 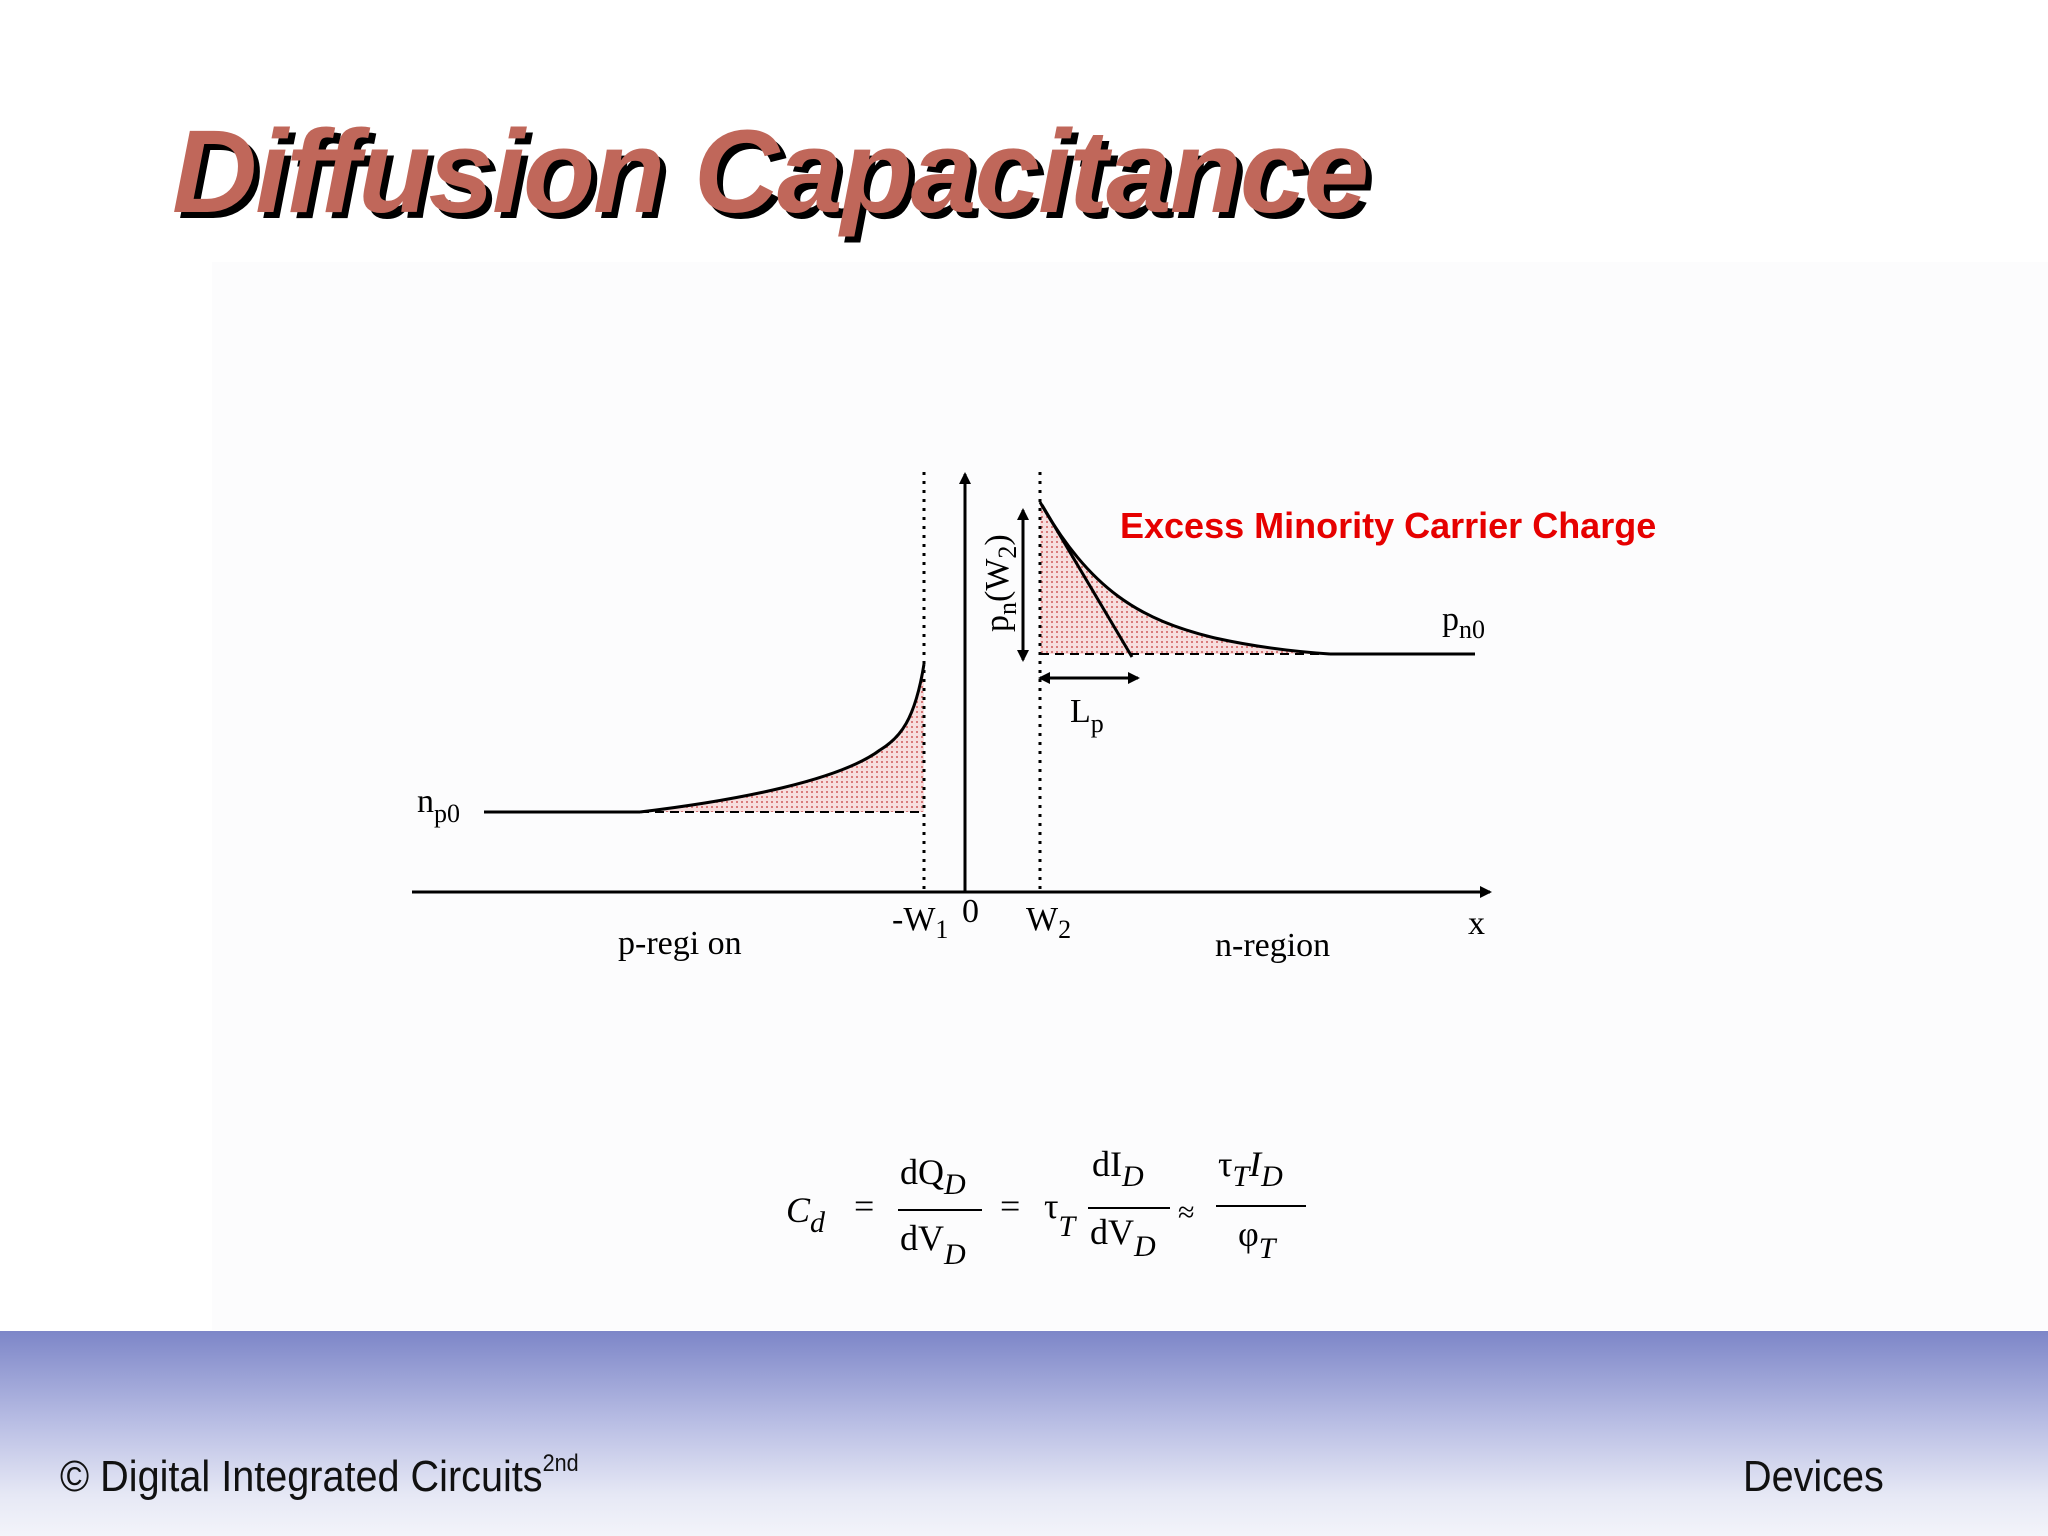 I want to click on np0-main: n, so click(x=425, y=801).